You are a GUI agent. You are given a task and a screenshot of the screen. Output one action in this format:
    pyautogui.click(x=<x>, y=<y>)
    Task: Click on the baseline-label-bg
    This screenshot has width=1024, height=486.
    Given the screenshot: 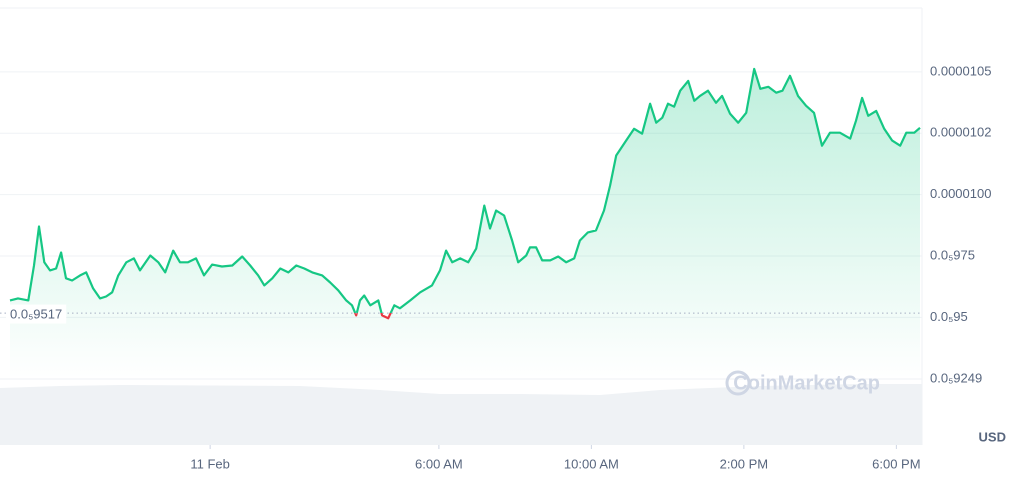 What is the action you would take?
    pyautogui.click(x=36, y=314)
    